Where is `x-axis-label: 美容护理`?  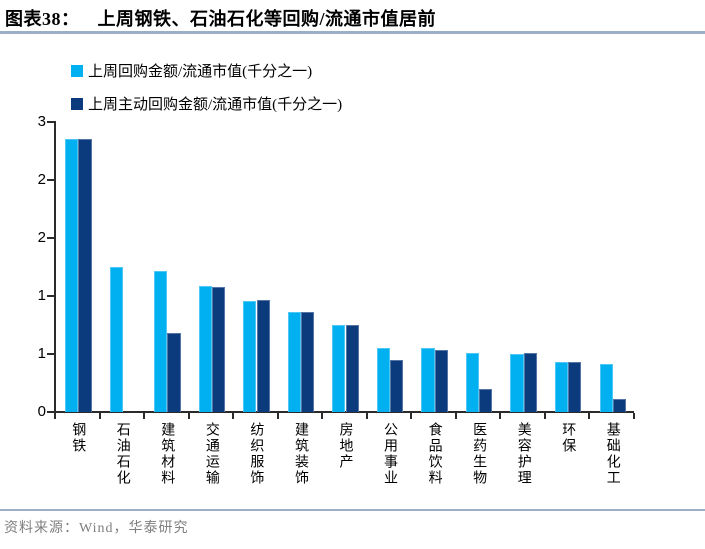
x-axis-label: 美容护理 is located at coordinates (523, 454).